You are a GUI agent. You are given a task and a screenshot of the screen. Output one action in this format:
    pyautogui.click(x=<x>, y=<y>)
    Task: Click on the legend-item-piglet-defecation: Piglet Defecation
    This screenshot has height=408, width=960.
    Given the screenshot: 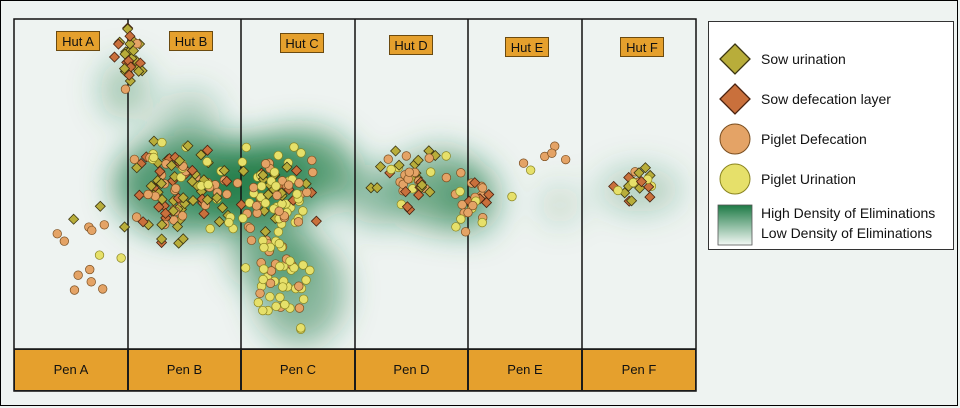 What is the action you would take?
    pyautogui.click(x=835, y=139)
    